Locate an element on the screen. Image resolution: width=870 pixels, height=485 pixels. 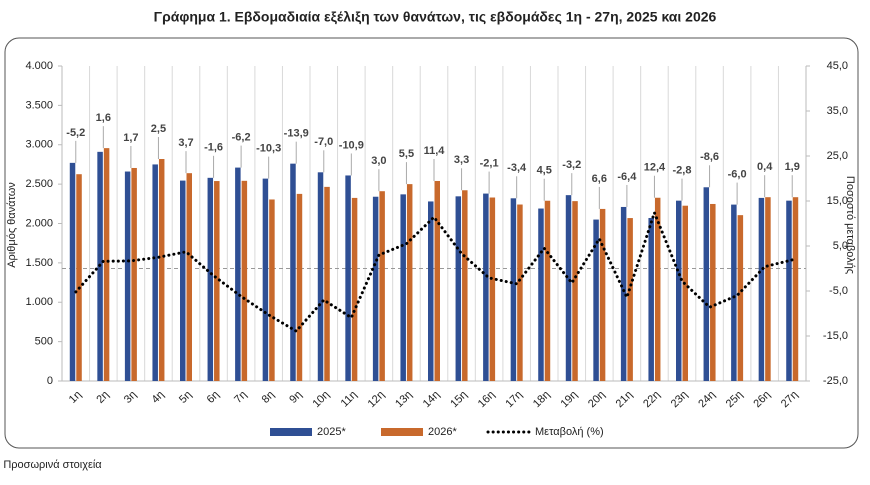
y2-tick-label: 35,0 is located at coordinates (837, 111).